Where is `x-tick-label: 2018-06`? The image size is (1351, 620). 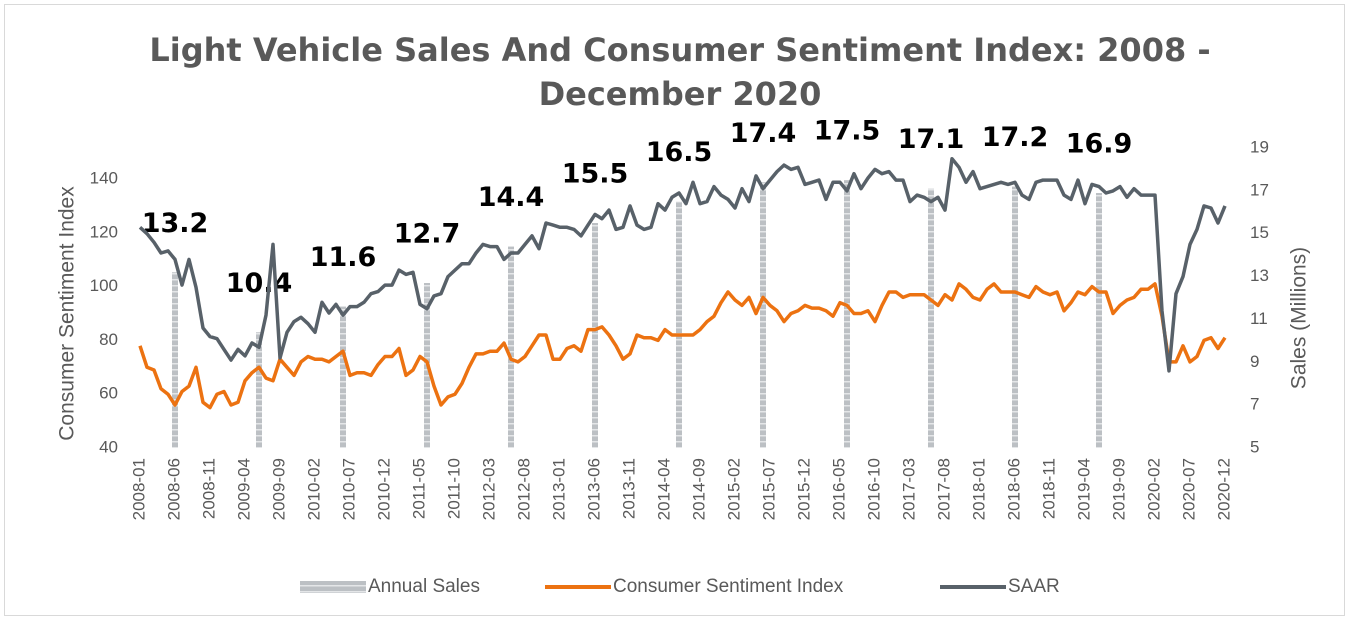 x-tick-label: 2018-06 is located at coordinates (1013, 489).